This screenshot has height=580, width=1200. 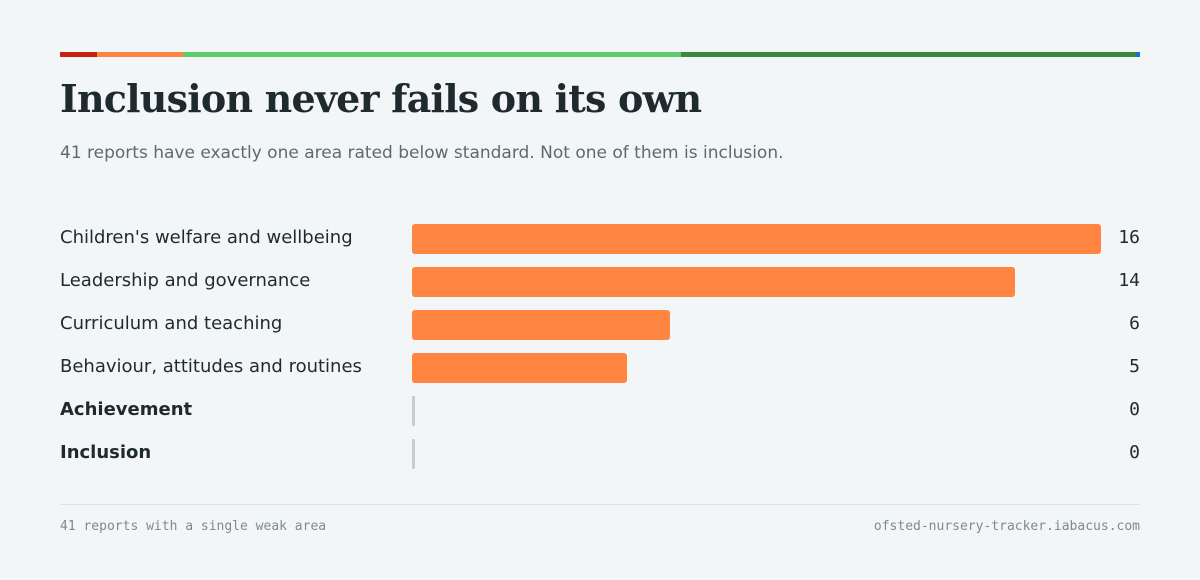 What do you see at coordinates (1129, 237) in the screenshot?
I see `bar-value-label: 16` at bounding box center [1129, 237].